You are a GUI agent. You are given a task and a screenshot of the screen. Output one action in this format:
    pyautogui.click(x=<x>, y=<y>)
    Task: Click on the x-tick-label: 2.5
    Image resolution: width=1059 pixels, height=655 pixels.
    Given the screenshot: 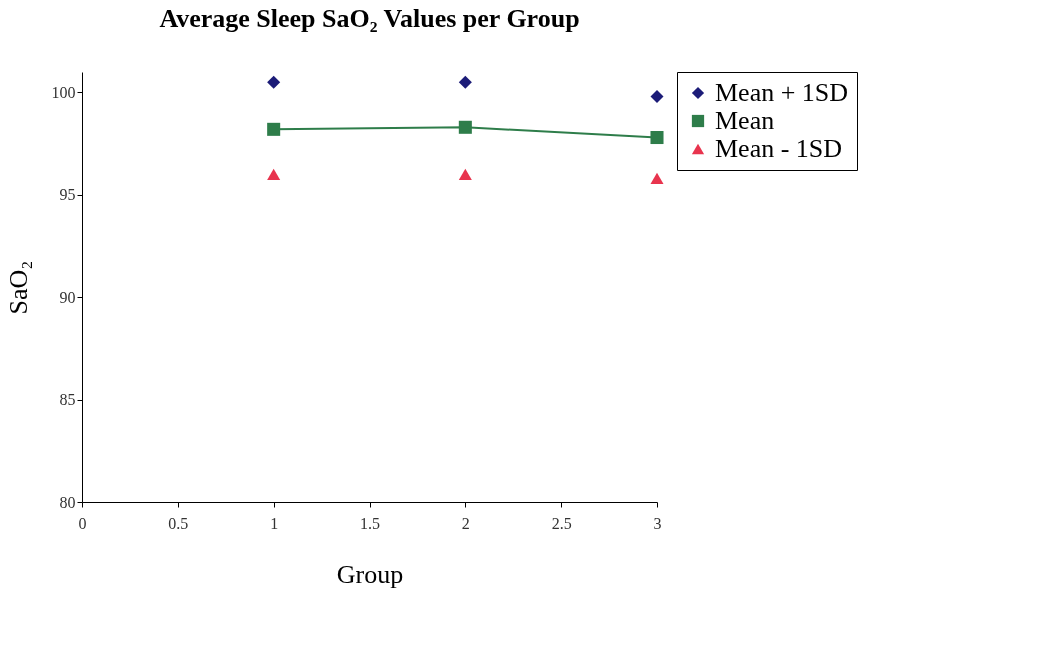 What is the action you would take?
    pyautogui.click(x=561, y=523)
    